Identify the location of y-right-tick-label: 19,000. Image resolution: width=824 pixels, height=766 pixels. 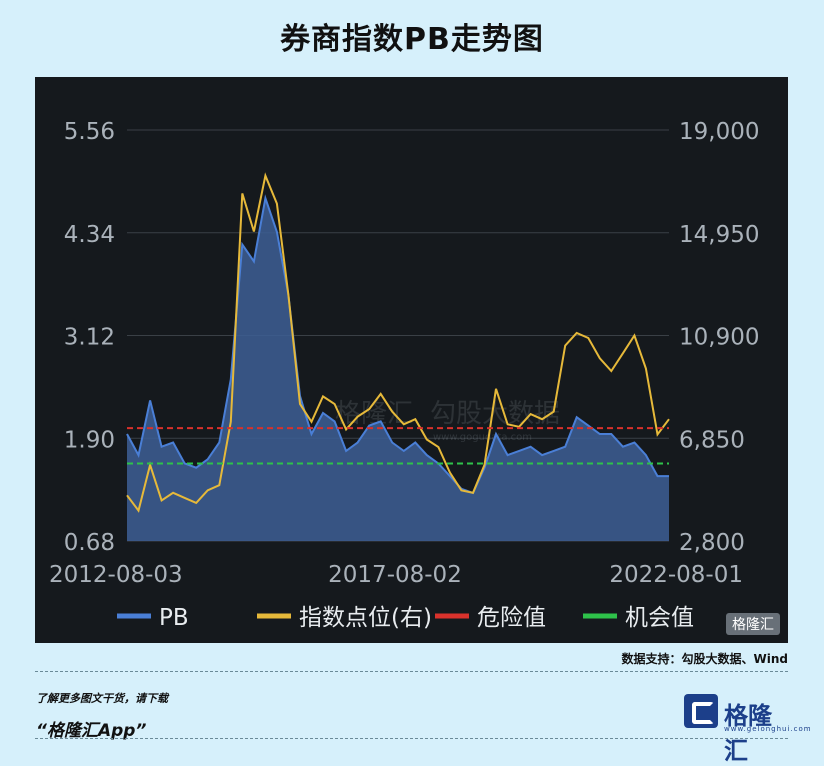
(719, 132).